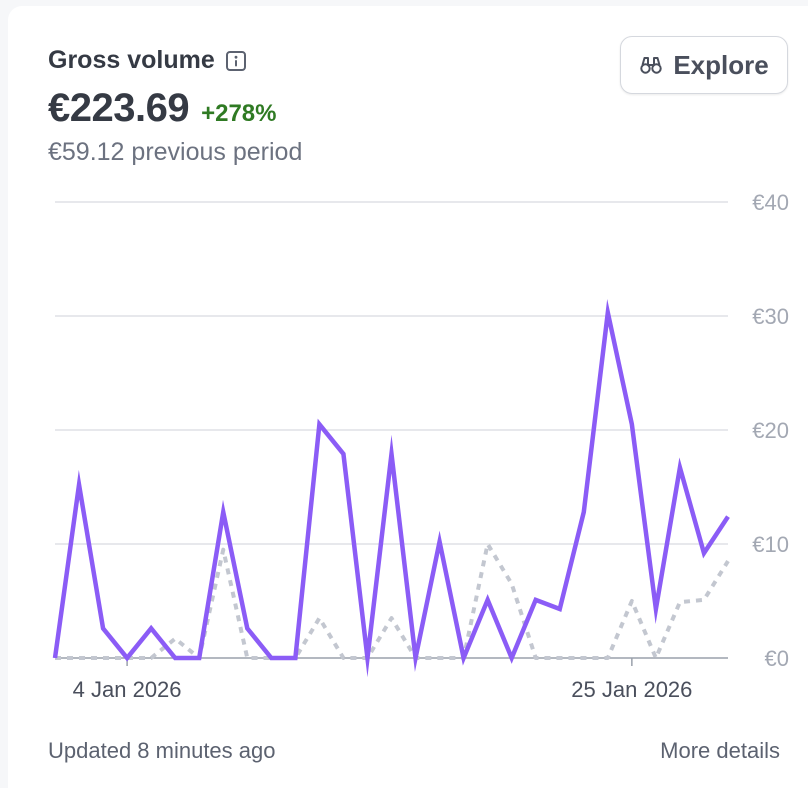  What do you see at coordinates (119, 108) in the screenshot?
I see `total-value: €223.69` at bounding box center [119, 108].